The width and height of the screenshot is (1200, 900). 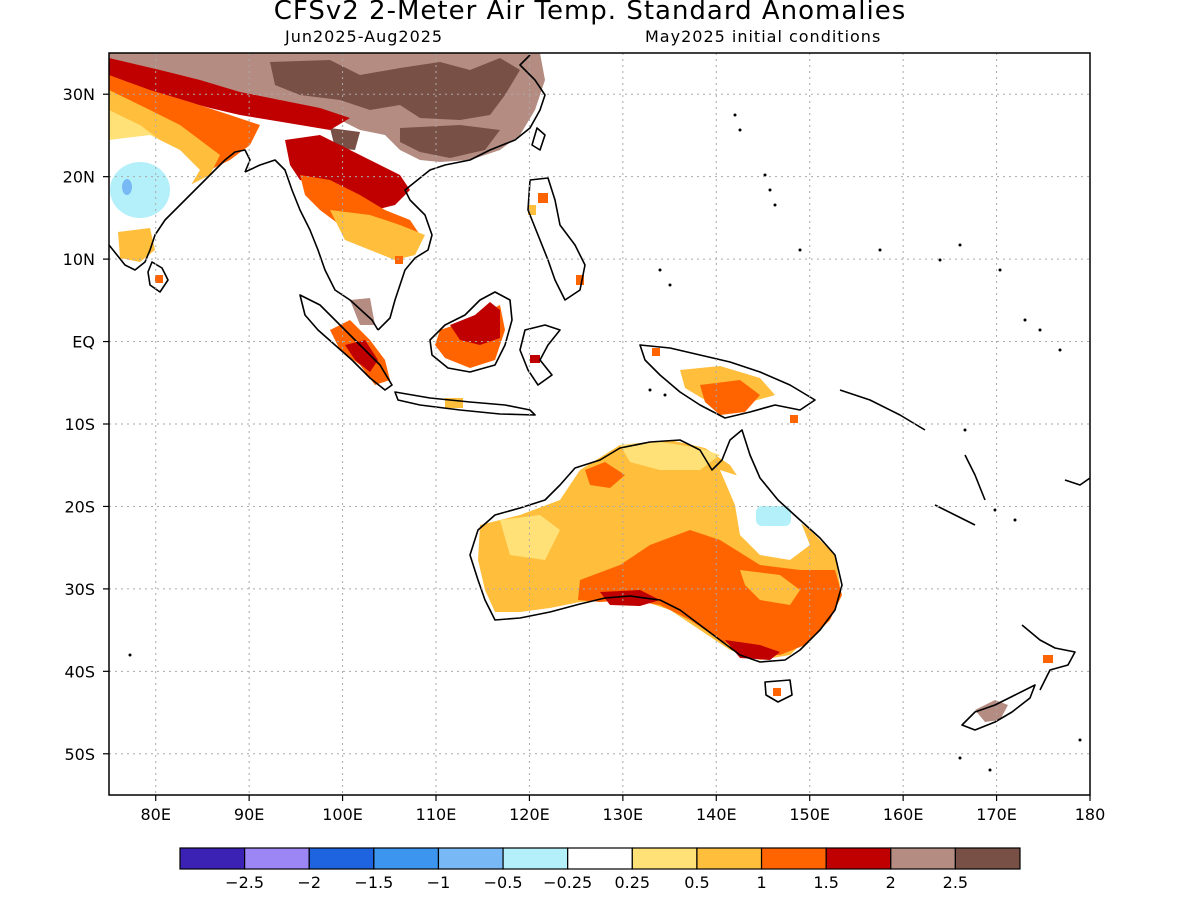 I want to click on colorbar-labels: −2.5 −2 −1.5 −1 −0.5 −0.25 0.25 0.5 1 1.5 2 2.5, so click(x=596, y=882).